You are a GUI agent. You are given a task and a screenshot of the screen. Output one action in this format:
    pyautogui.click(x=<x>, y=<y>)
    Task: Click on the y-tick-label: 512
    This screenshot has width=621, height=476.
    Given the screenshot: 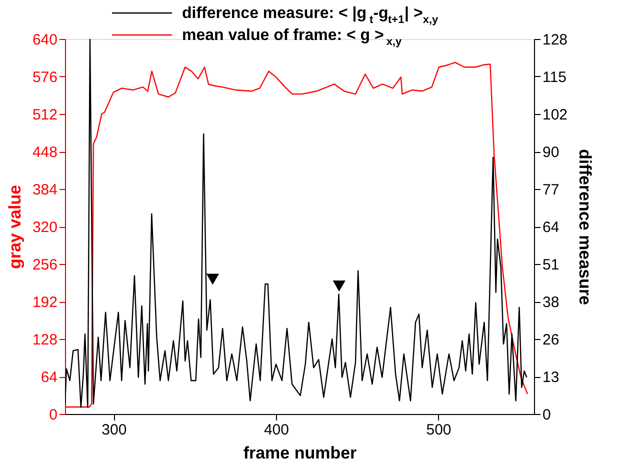 What is the action you would take?
    pyautogui.click(x=45, y=115)
    